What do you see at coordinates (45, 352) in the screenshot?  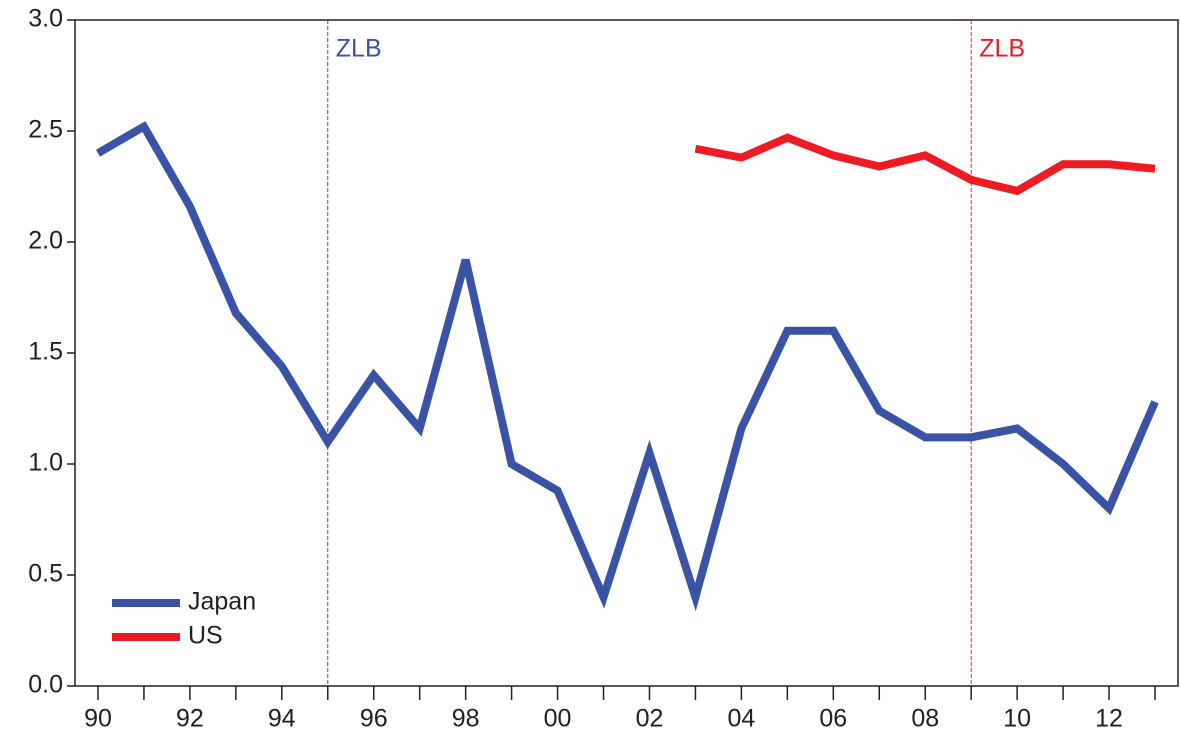 I see `y-tick-label: 1.5` at bounding box center [45, 352].